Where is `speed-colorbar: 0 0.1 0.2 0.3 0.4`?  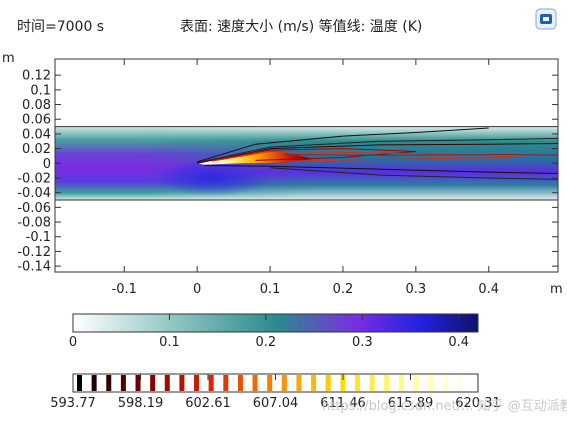 speed-colorbar: 0 0.1 0.2 0.3 0.4 is located at coordinates (274, 331).